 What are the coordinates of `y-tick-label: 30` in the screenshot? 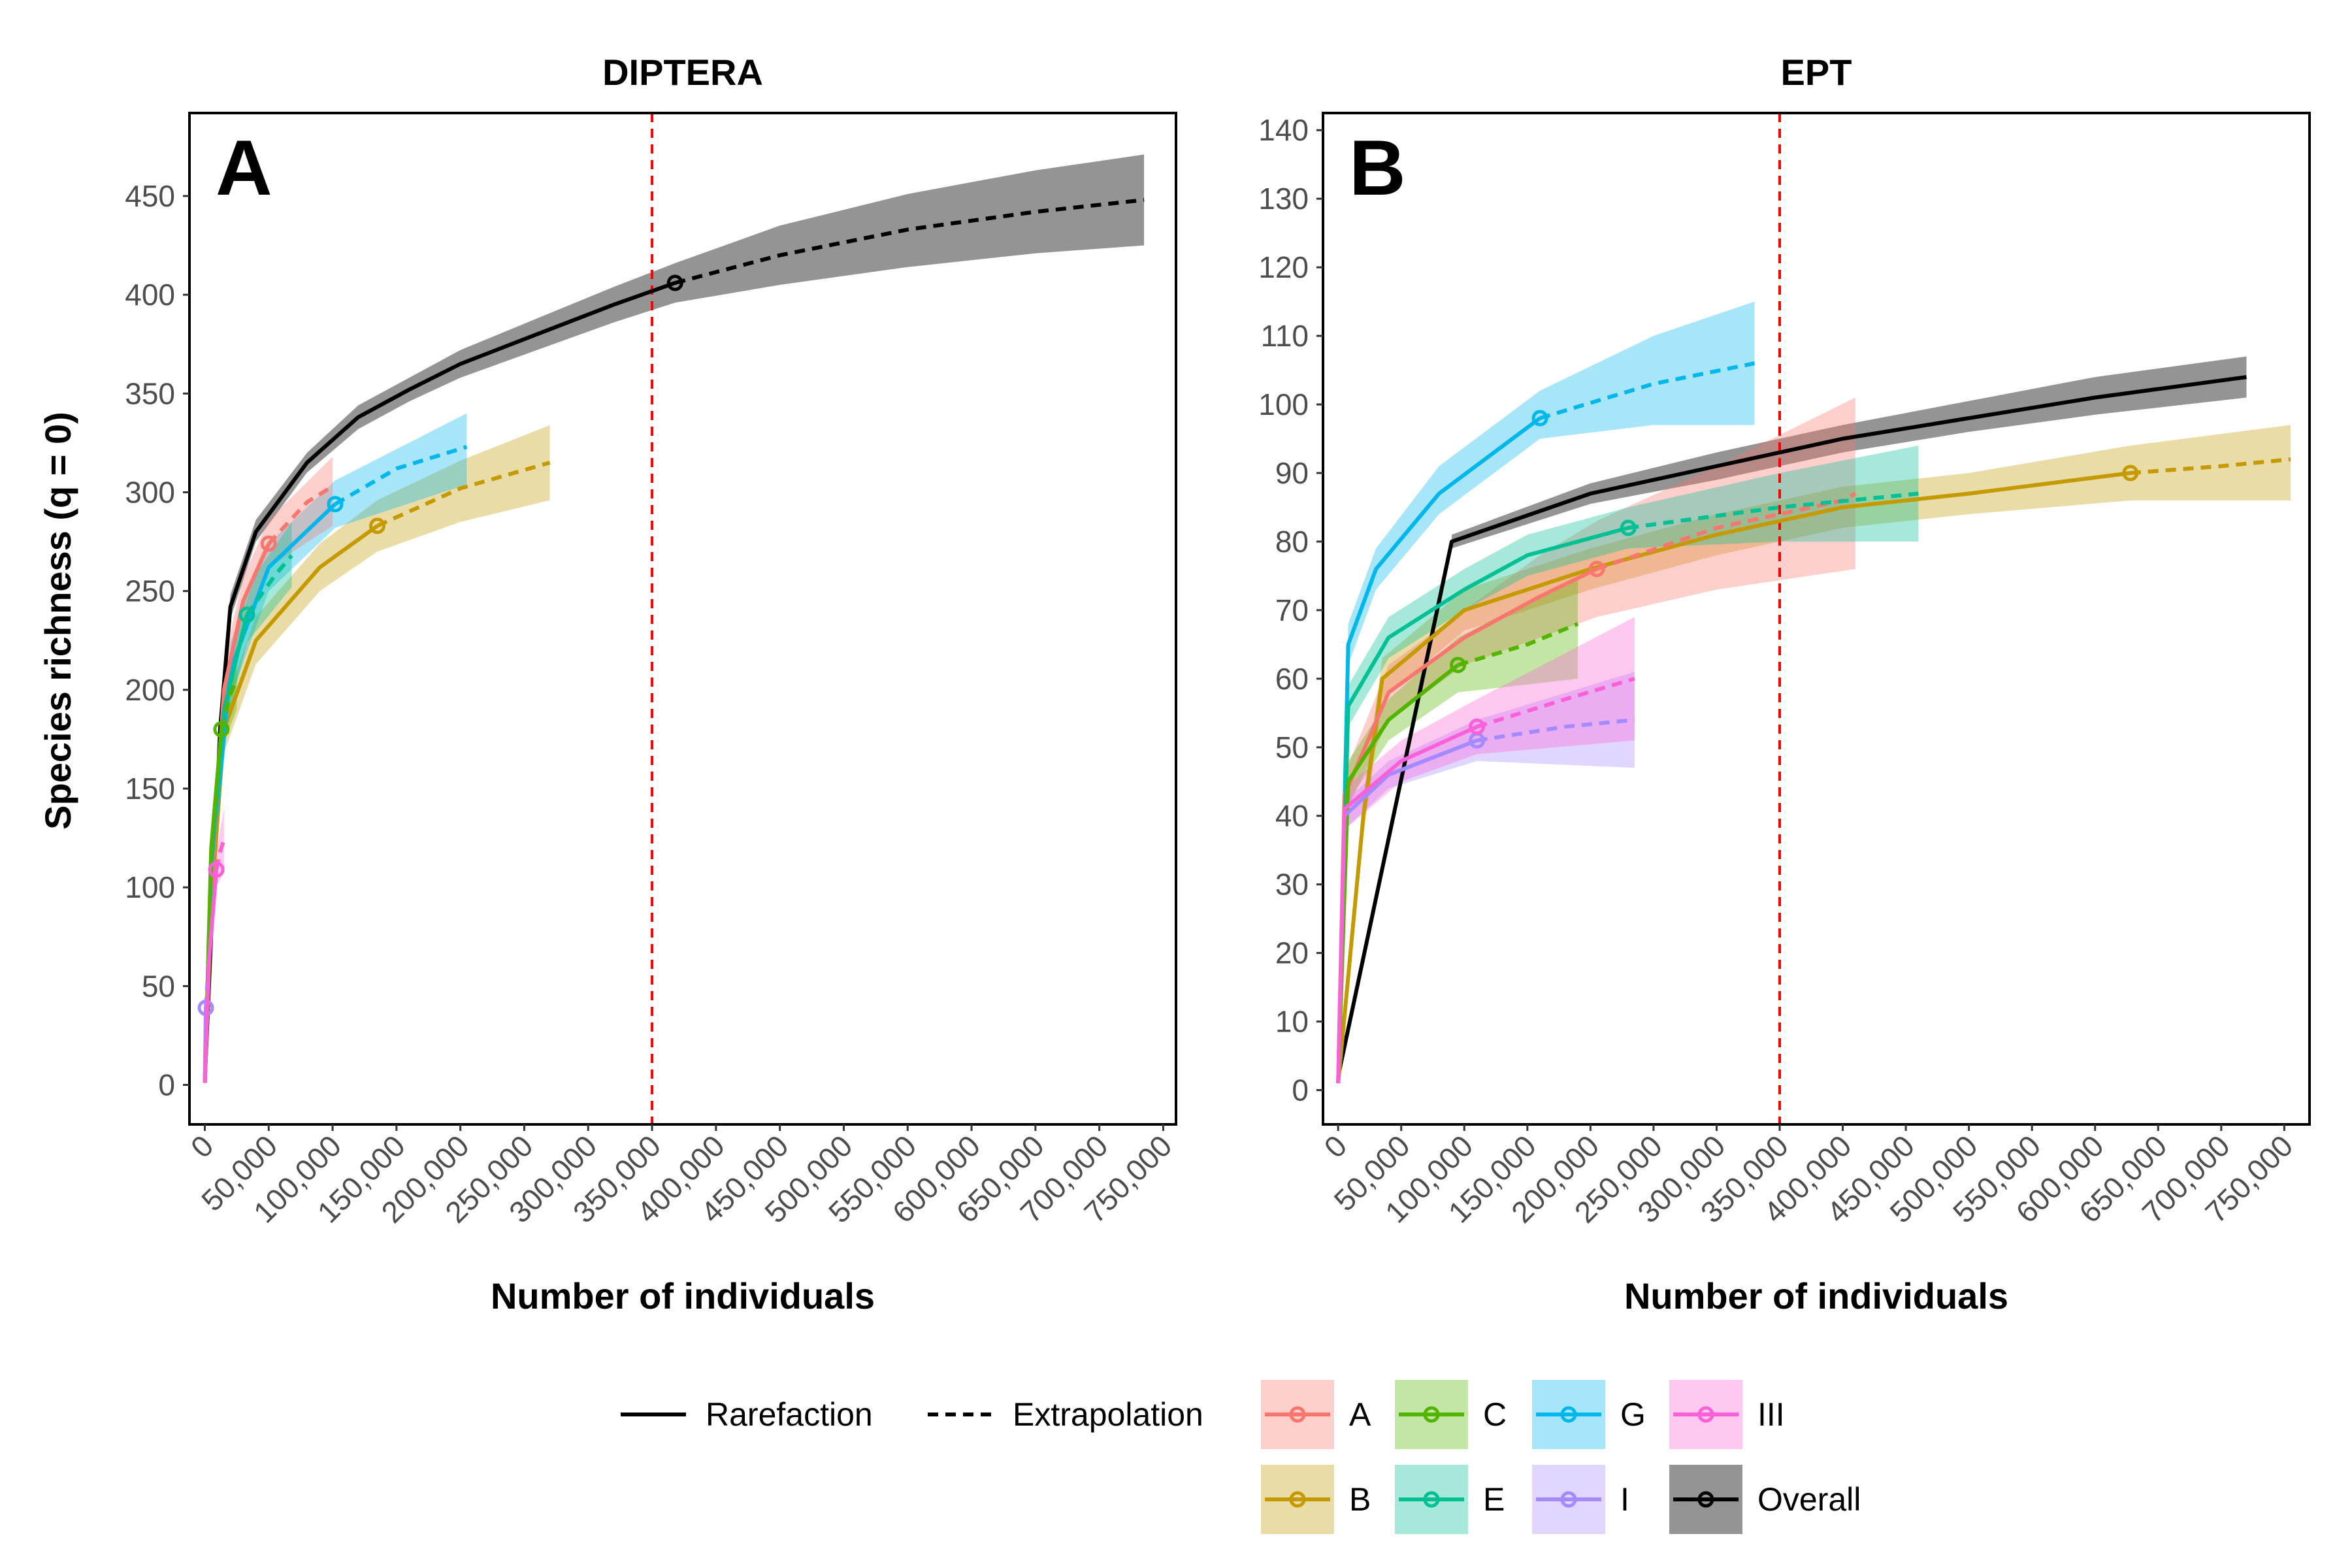 It's located at (1292, 885).